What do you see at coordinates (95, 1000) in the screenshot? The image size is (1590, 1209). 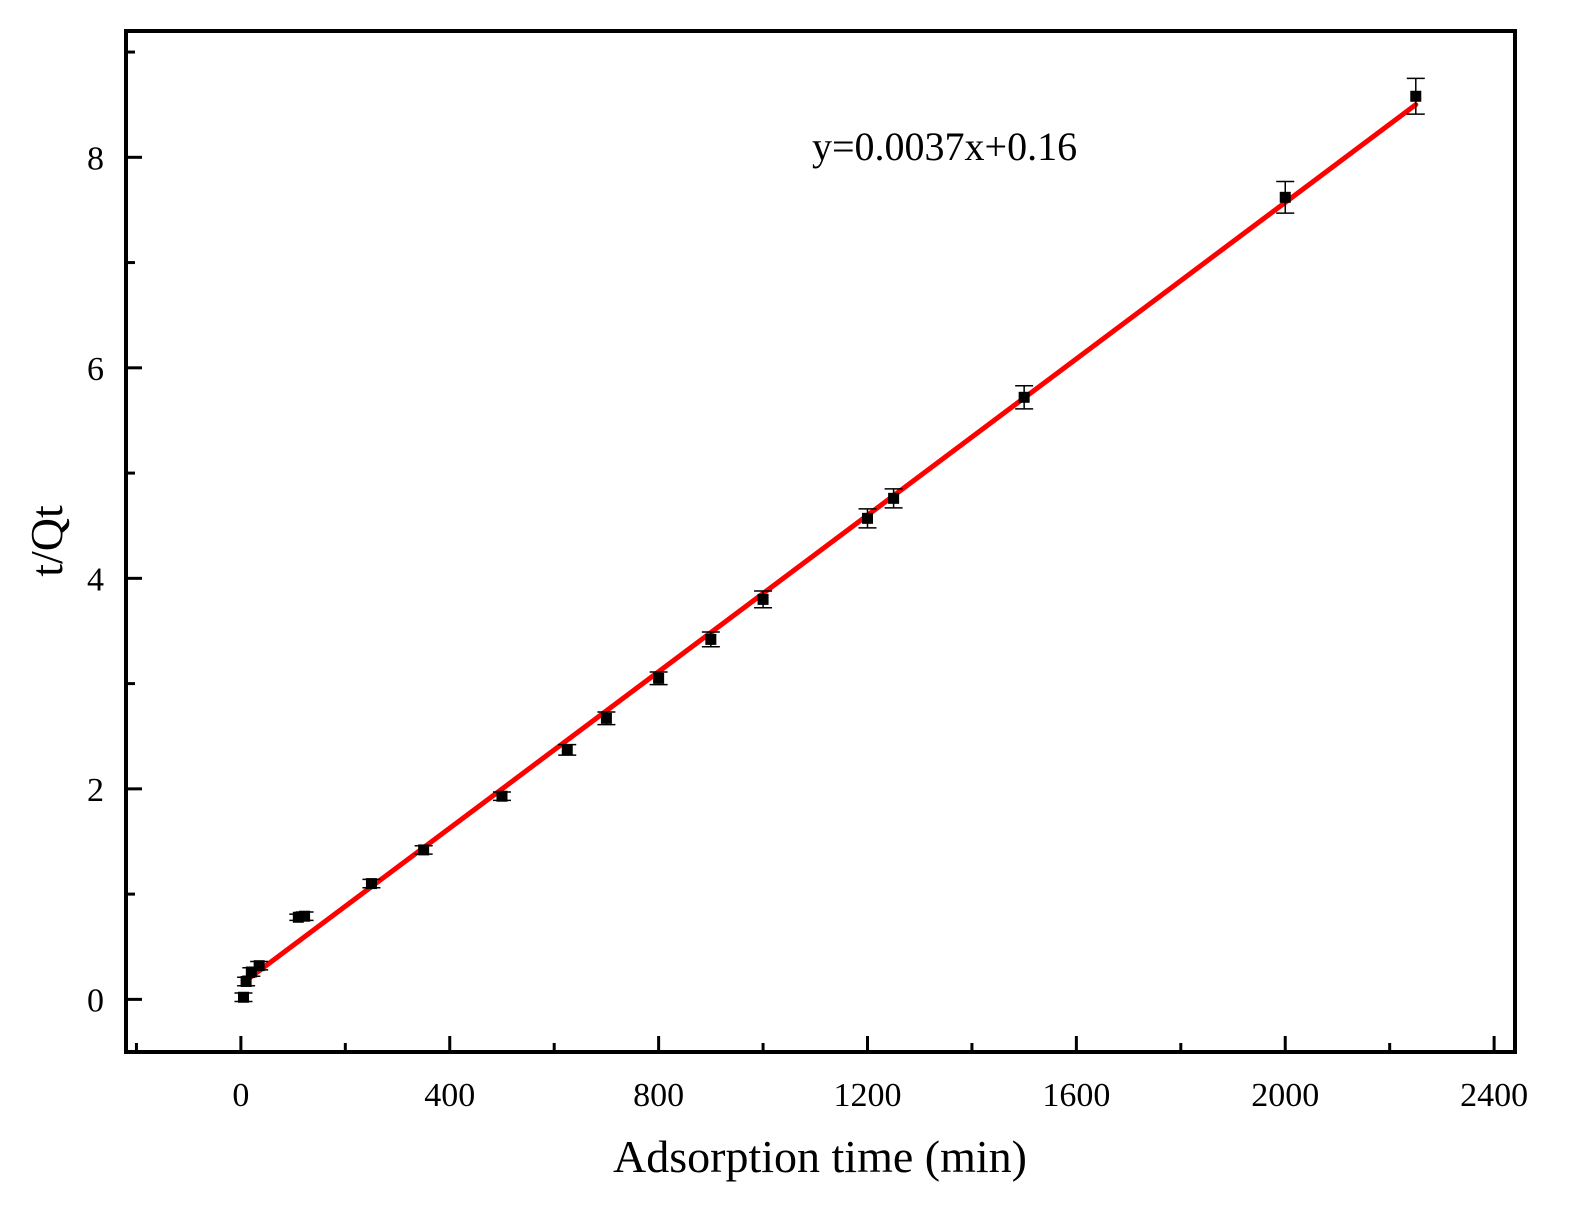 I see `y-tick-label: 0` at bounding box center [95, 1000].